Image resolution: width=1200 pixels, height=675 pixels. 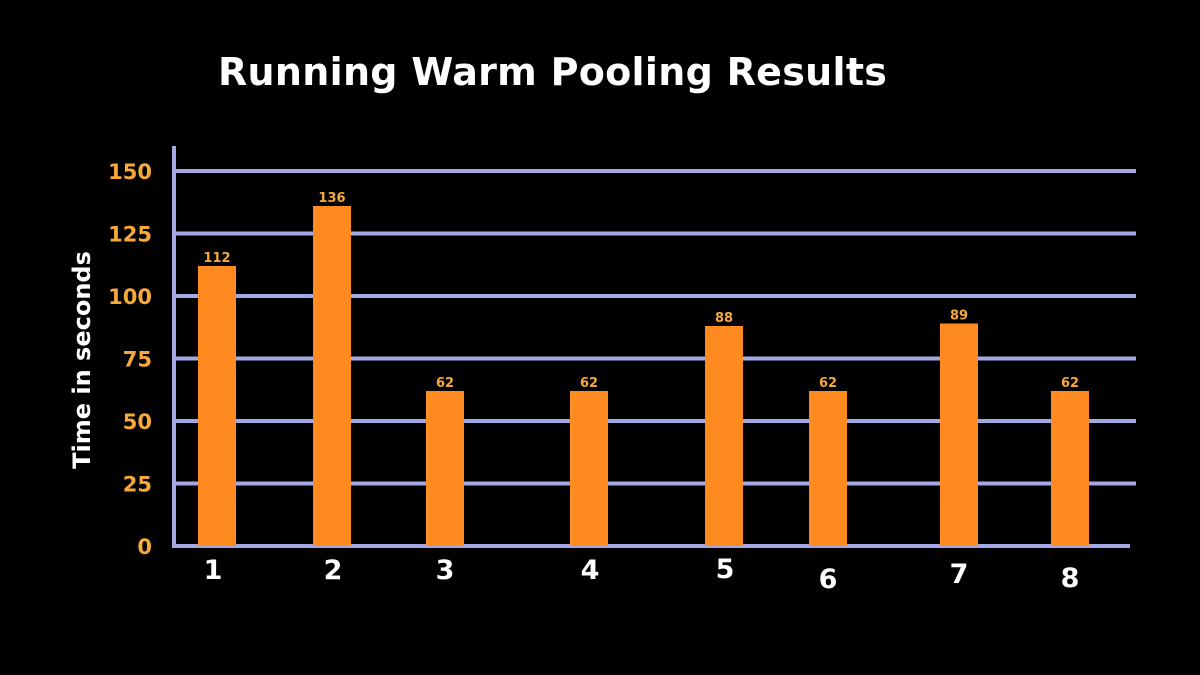 I want to click on y-tick-labels: 0 25 50 75 100 125 150, so click(x=130, y=359).